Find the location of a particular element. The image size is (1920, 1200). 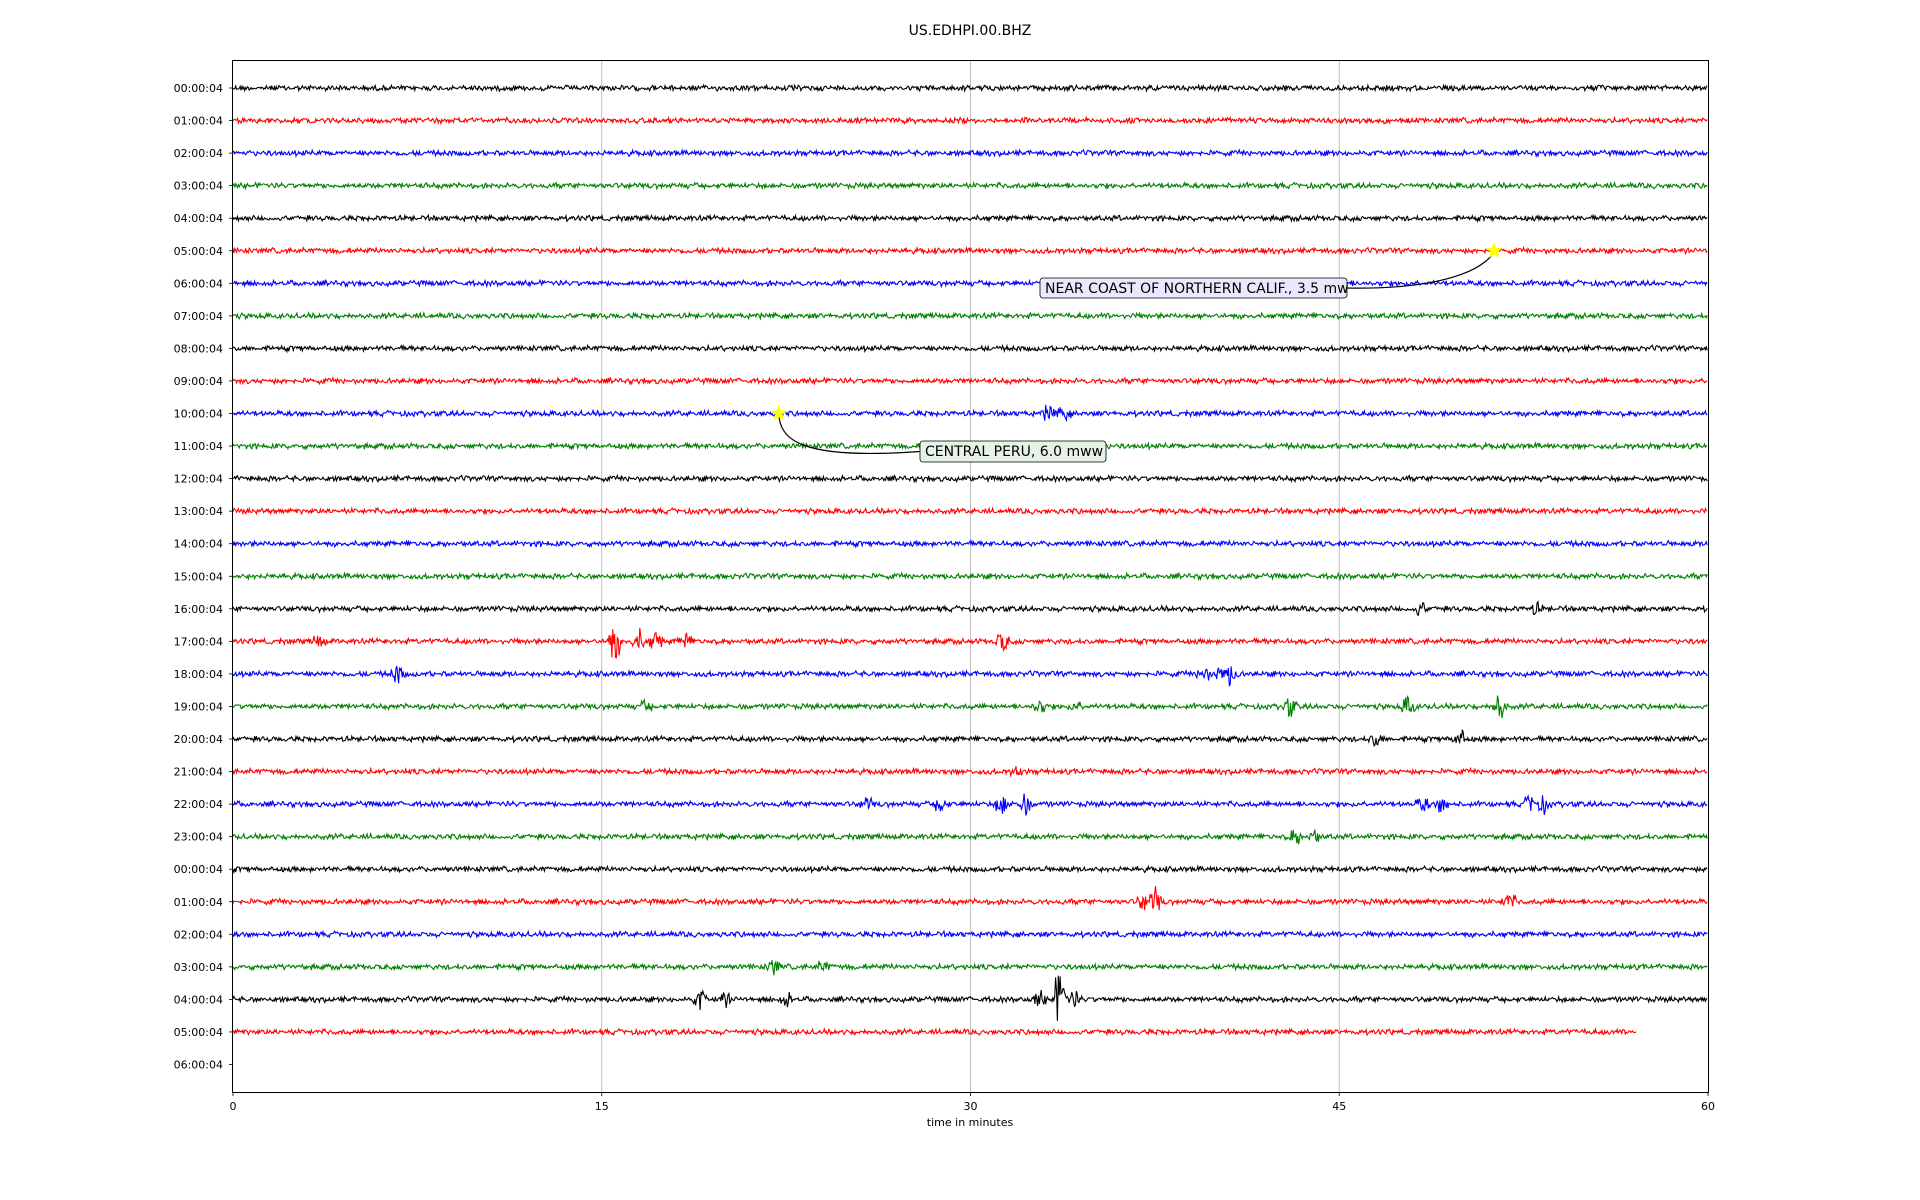

annotation-label: CENTRAL PERU, 6.0 mww is located at coordinates (1014, 452).